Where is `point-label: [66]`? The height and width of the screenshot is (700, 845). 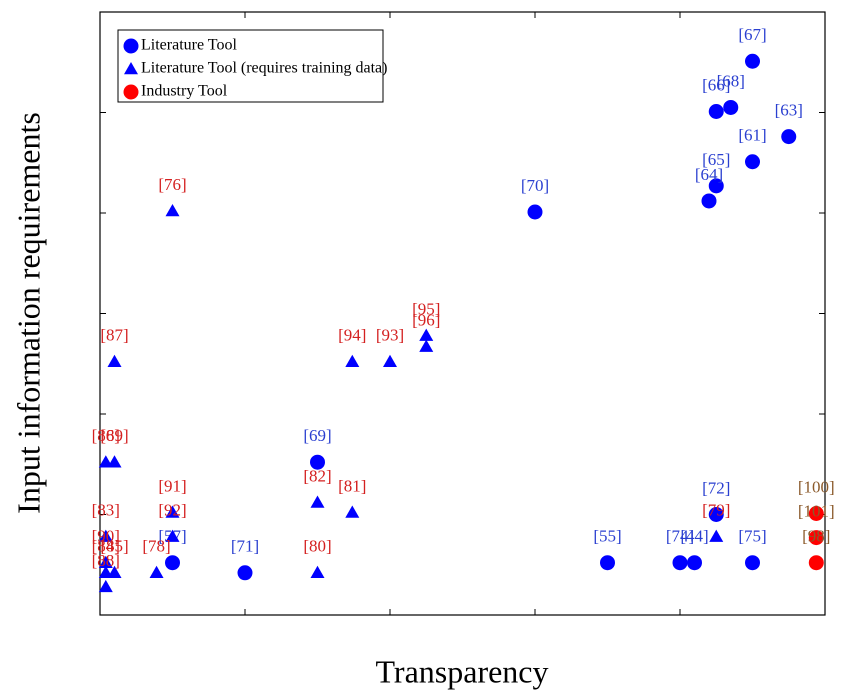
point-label: [66] is located at coordinates (716, 84).